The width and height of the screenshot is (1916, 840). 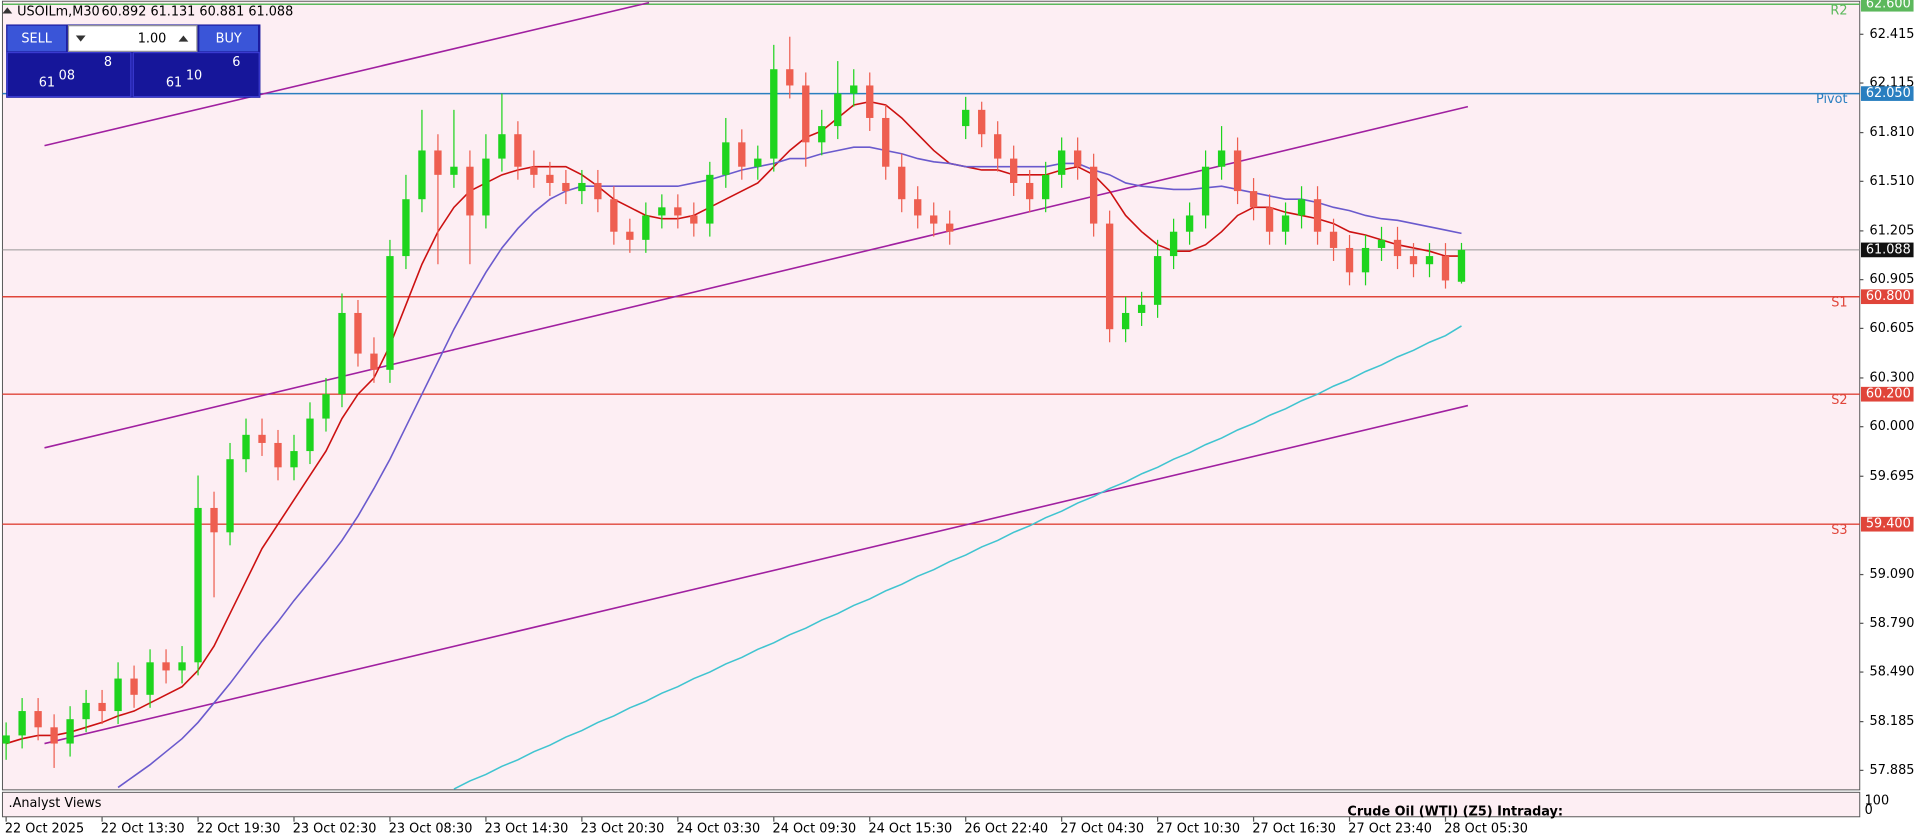 I want to click on level-name: R2, so click(x=1838, y=11).